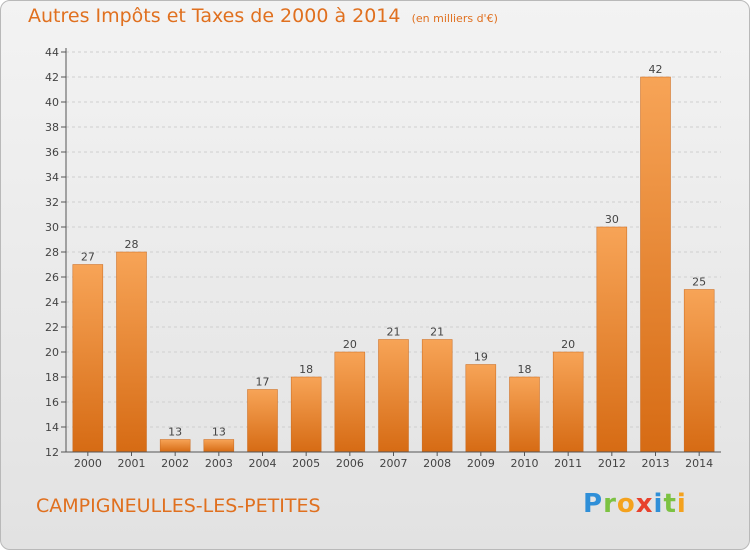  I want to click on x-tick-label: 2010, so click(525, 463).